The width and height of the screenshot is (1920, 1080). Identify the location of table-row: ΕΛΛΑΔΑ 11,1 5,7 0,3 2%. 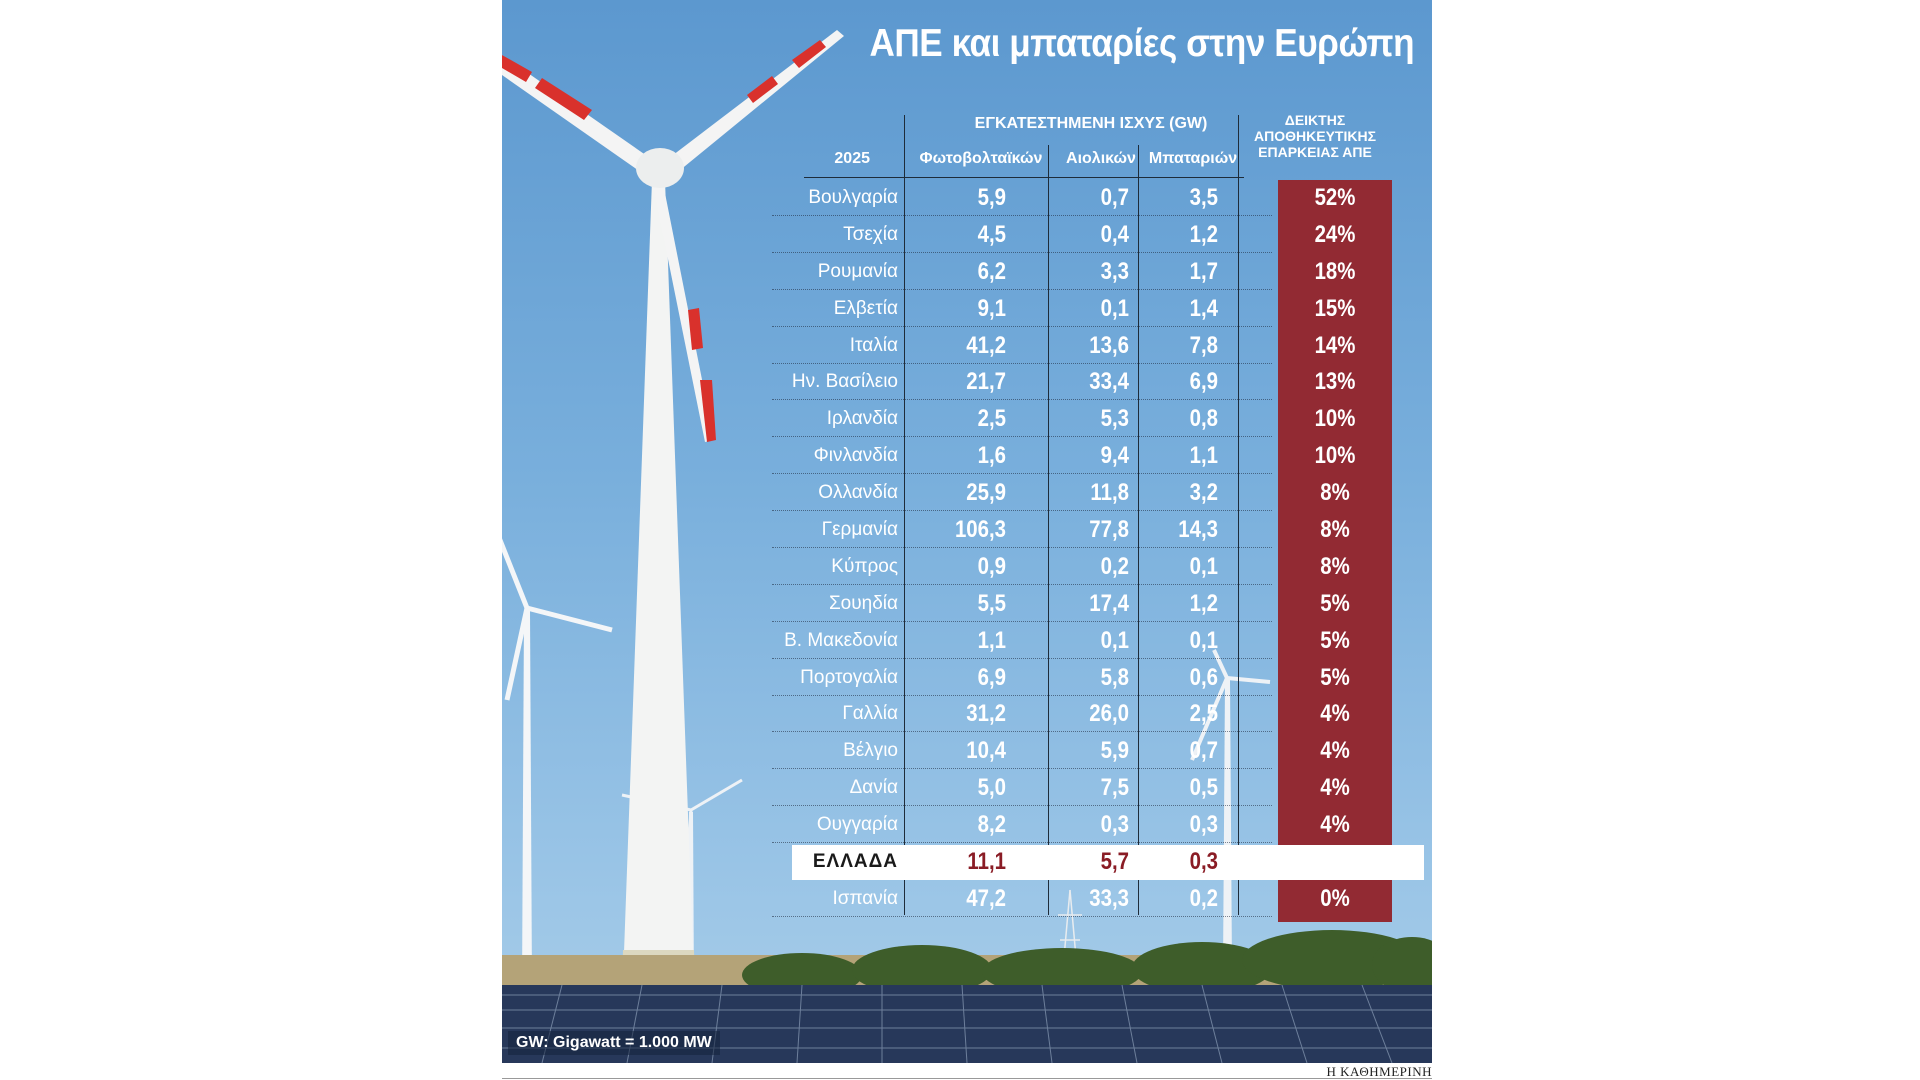
(967, 862).